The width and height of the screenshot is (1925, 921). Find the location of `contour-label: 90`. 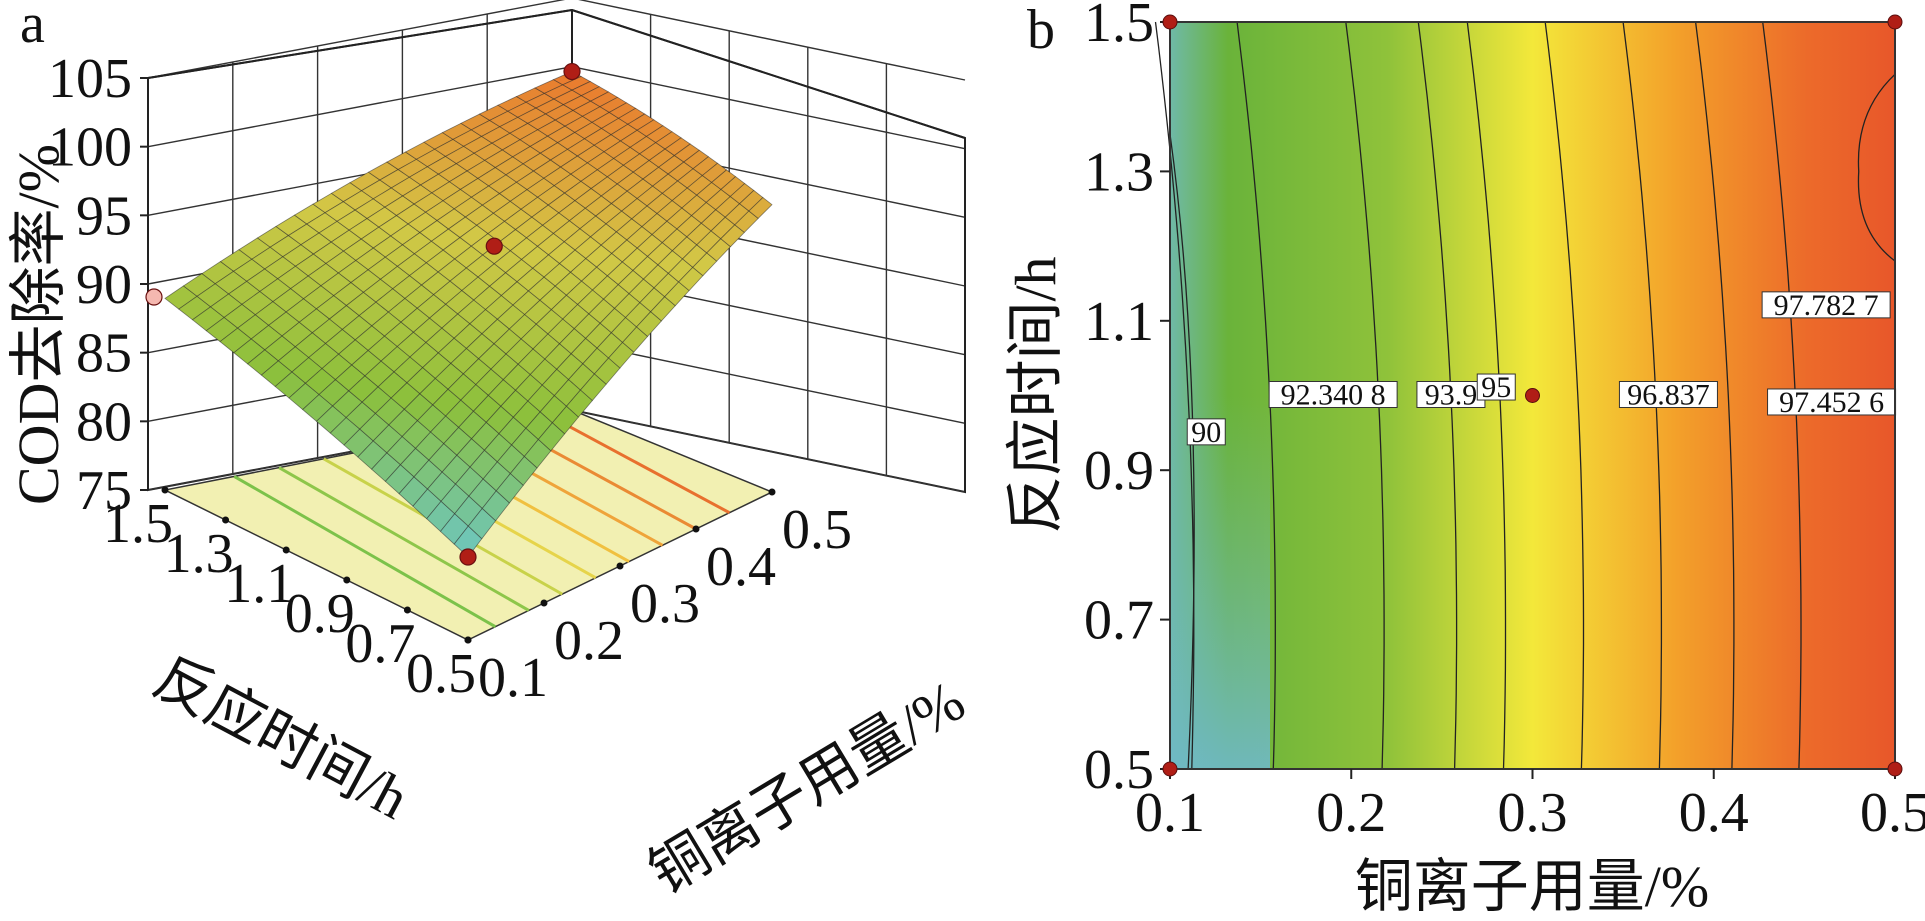

contour-label: 90 is located at coordinates (1206, 432).